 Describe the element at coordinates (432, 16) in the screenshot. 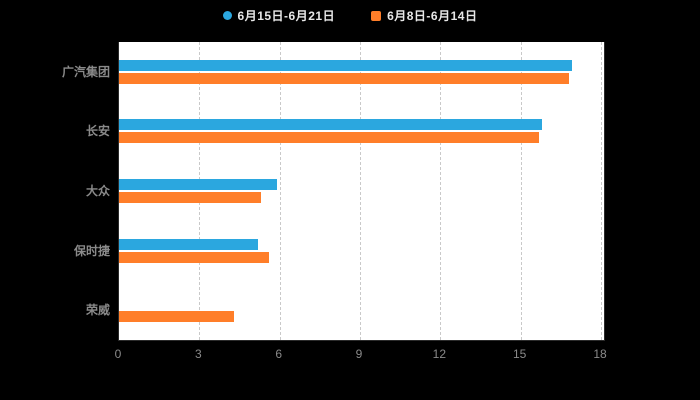

I see `legend-label-previous-week: 6月8日-6月14日` at that location.